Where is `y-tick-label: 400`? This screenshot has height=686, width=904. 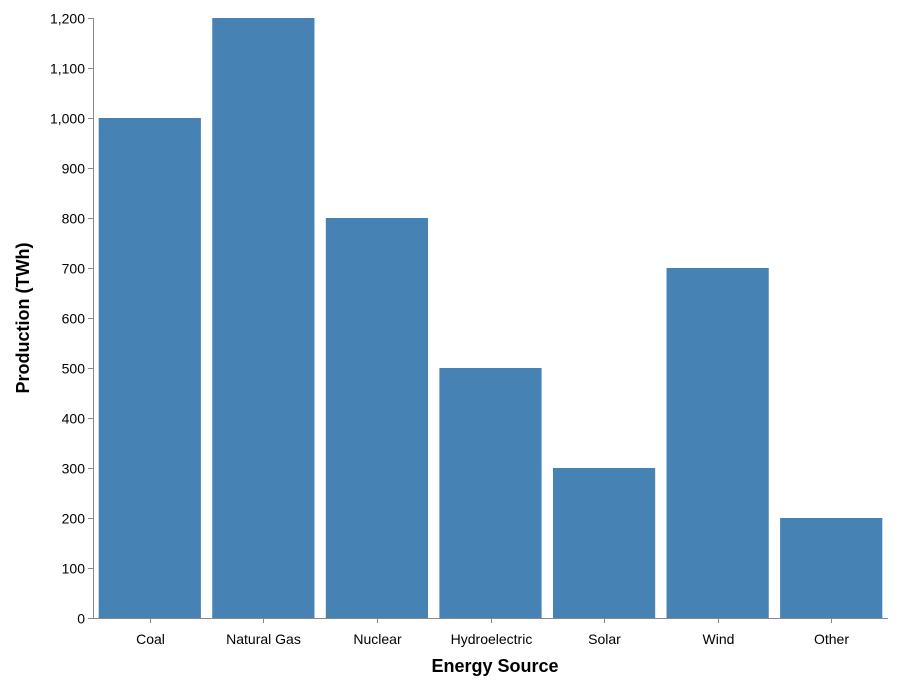 y-tick-label: 400 is located at coordinates (74, 419).